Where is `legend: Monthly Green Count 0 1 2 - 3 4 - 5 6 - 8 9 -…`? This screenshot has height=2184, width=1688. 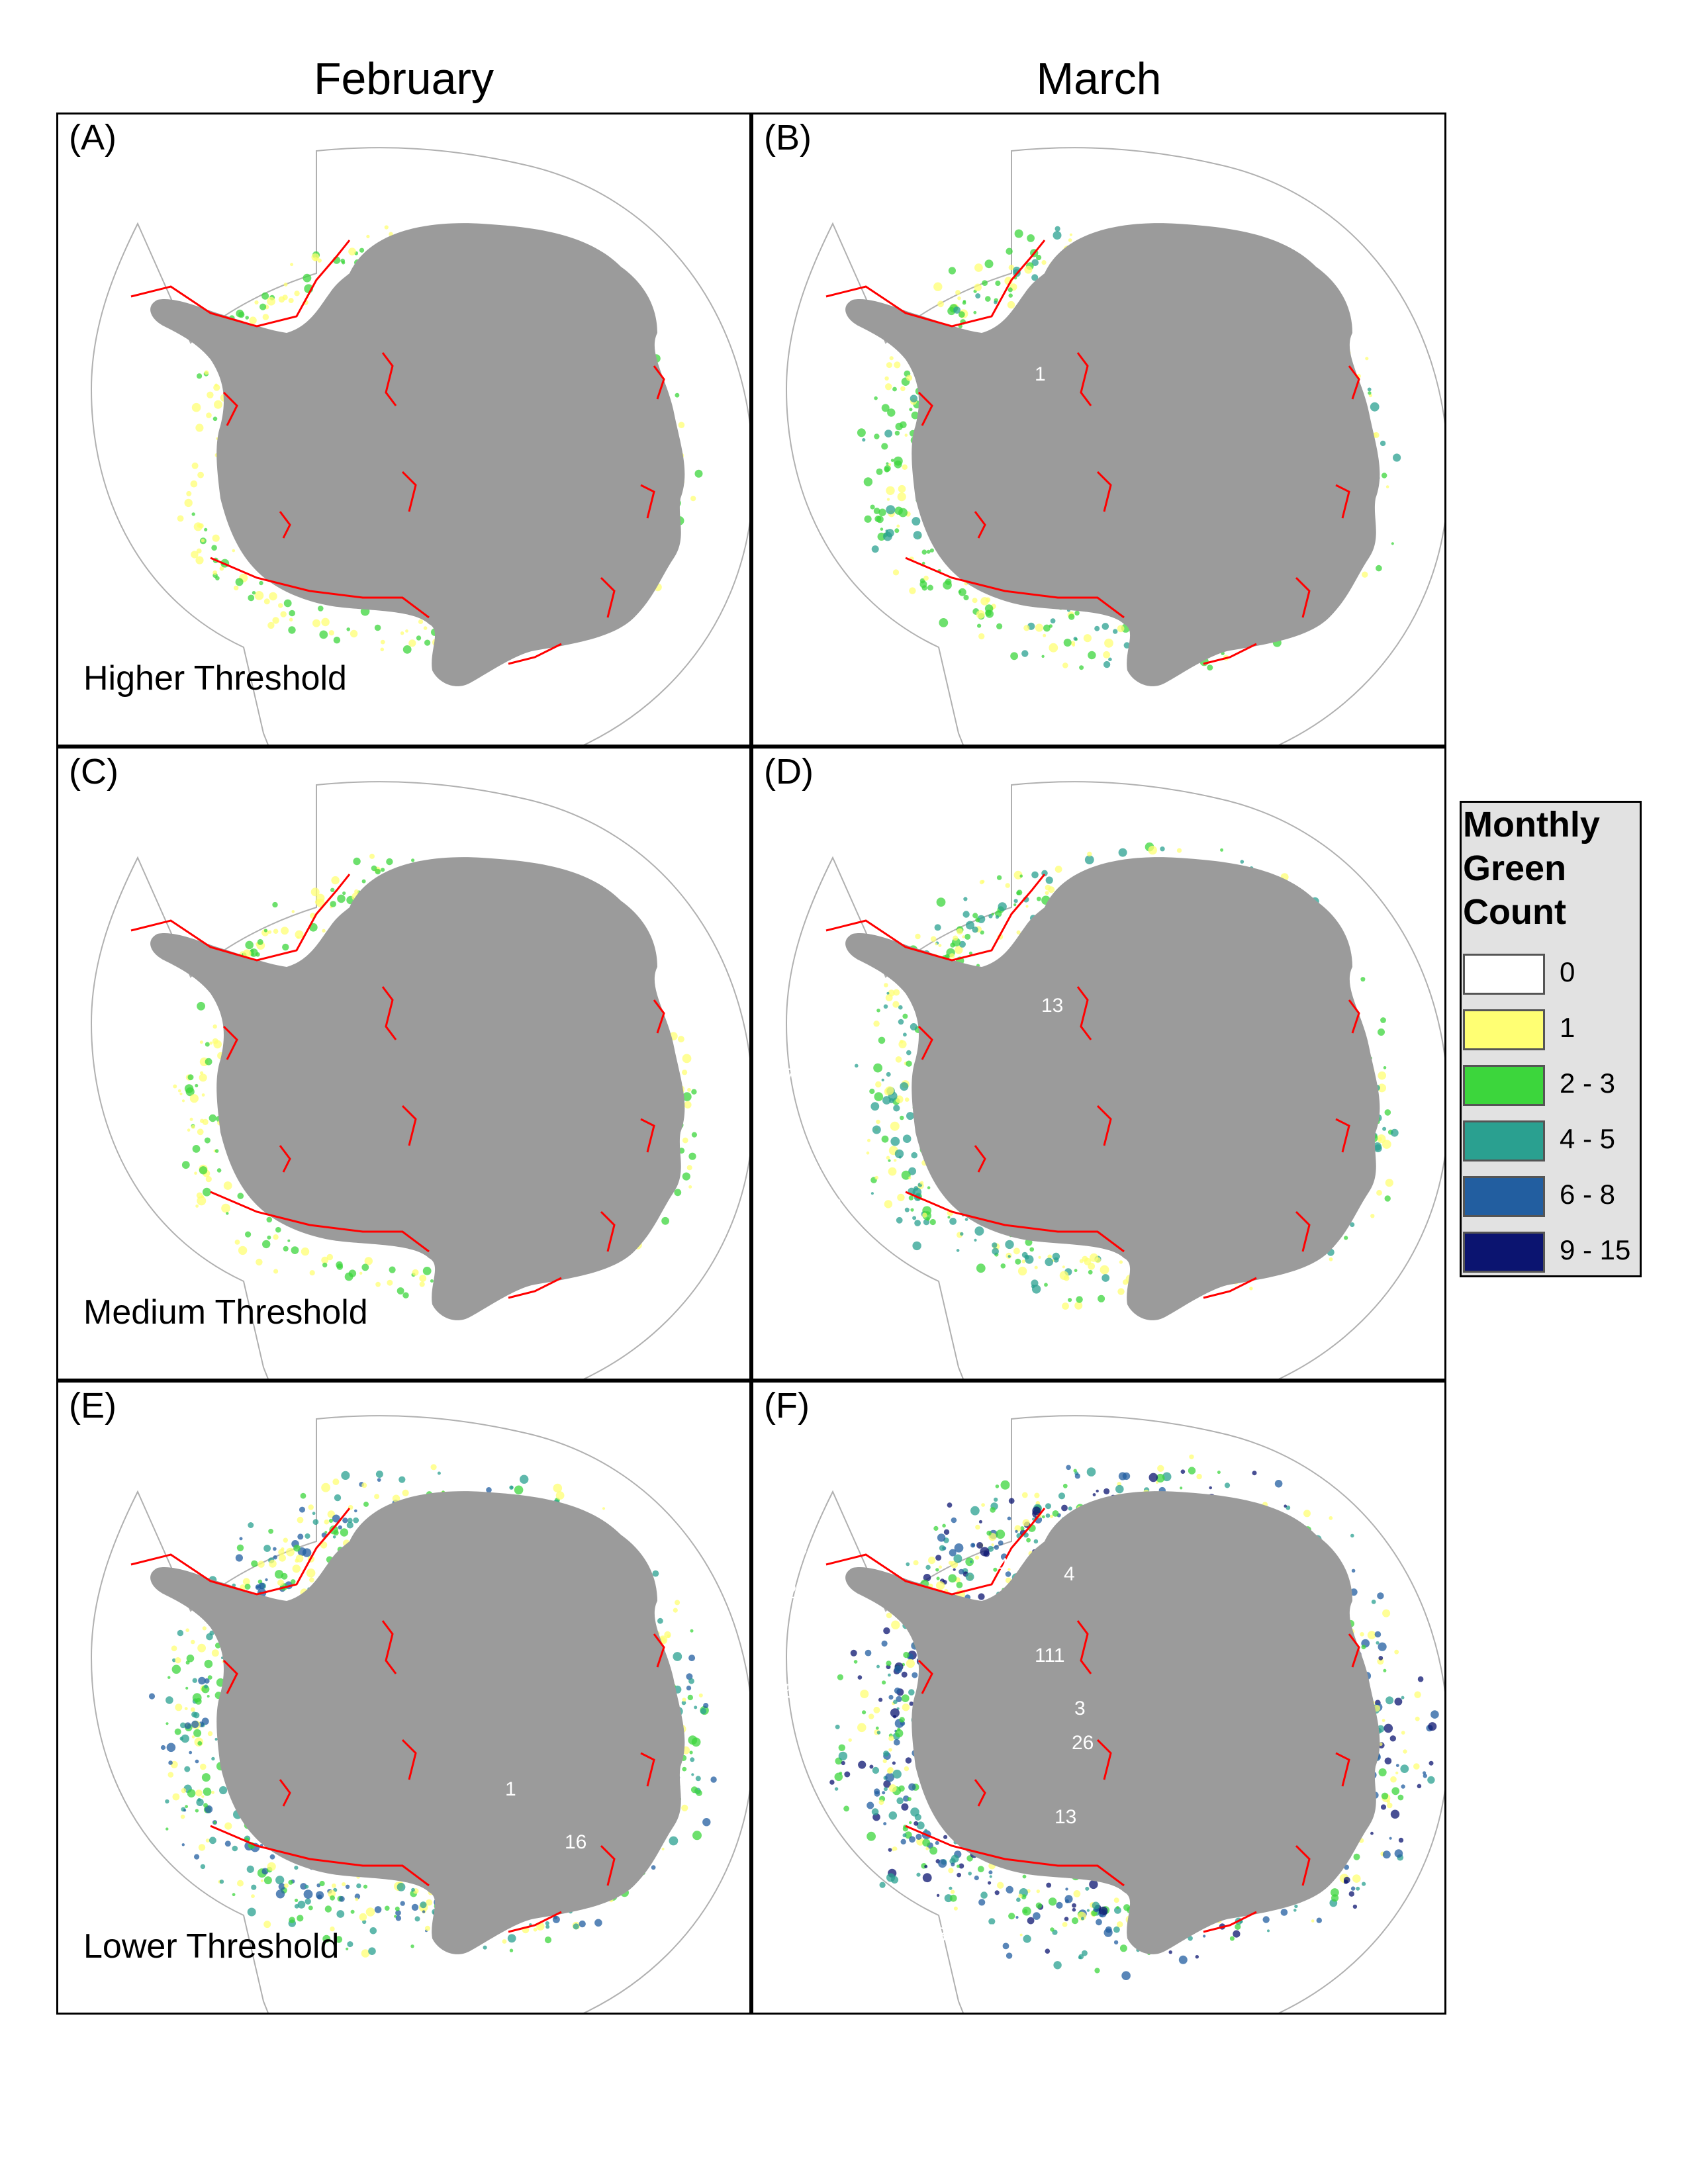 legend: Monthly Green Count 0 1 2 - 3 4 - 5 6 - 8 9 -… is located at coordinates (1551, 1039).